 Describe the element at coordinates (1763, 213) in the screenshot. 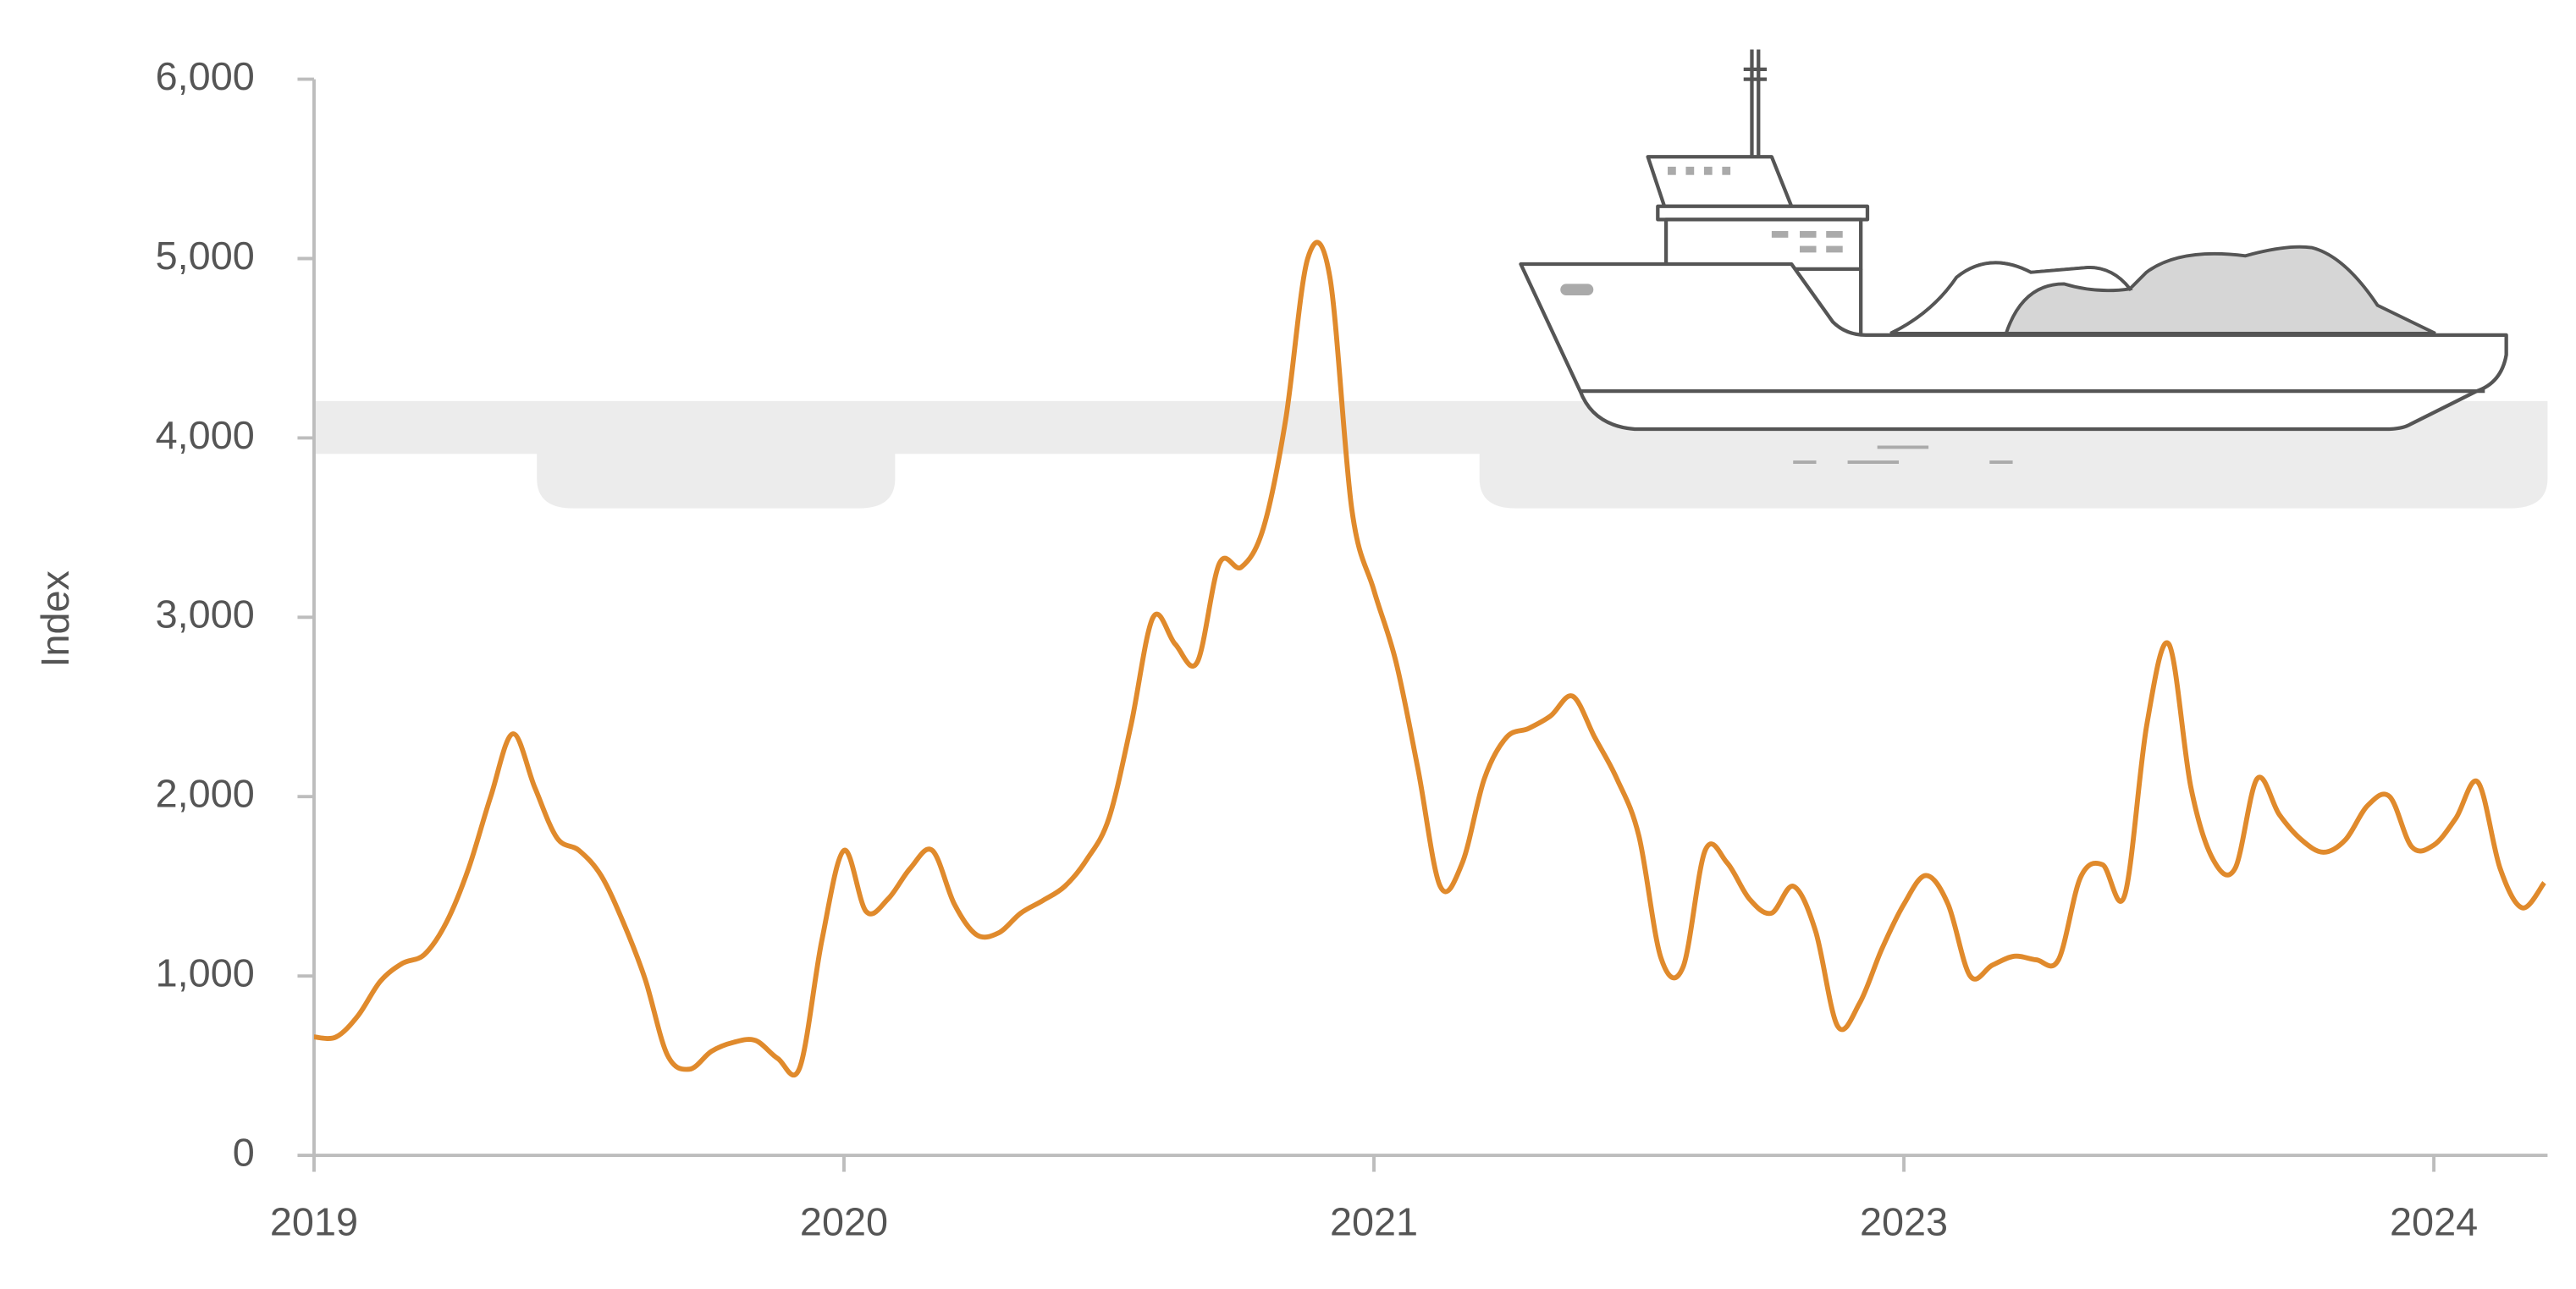

I see `deck` at that location.